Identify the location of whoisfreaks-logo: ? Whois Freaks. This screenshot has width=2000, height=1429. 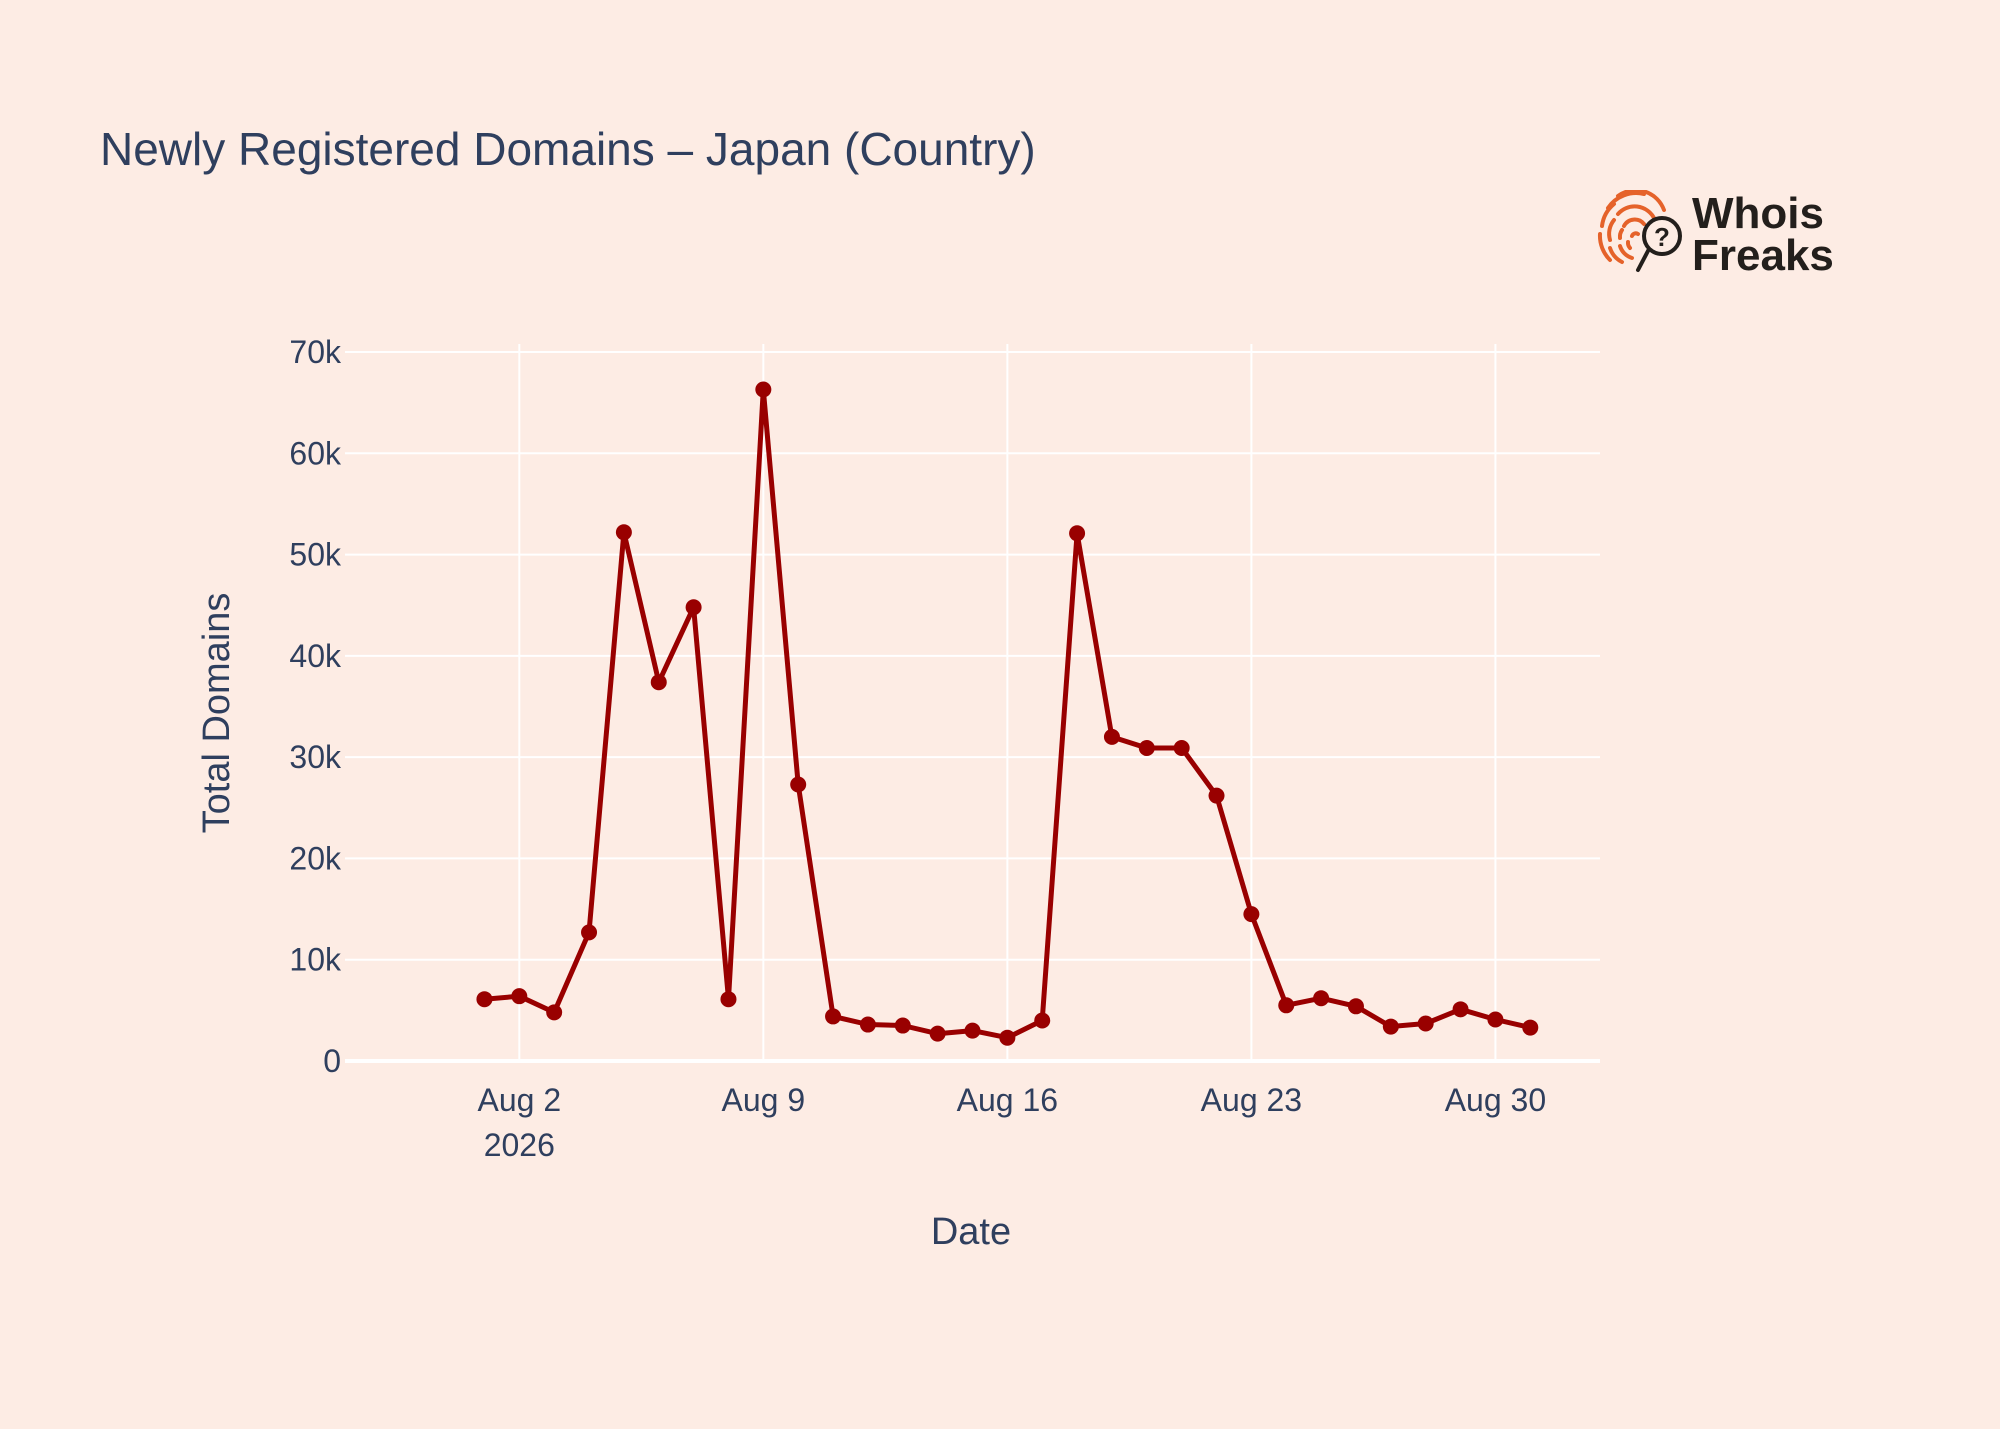
(1726, 234).